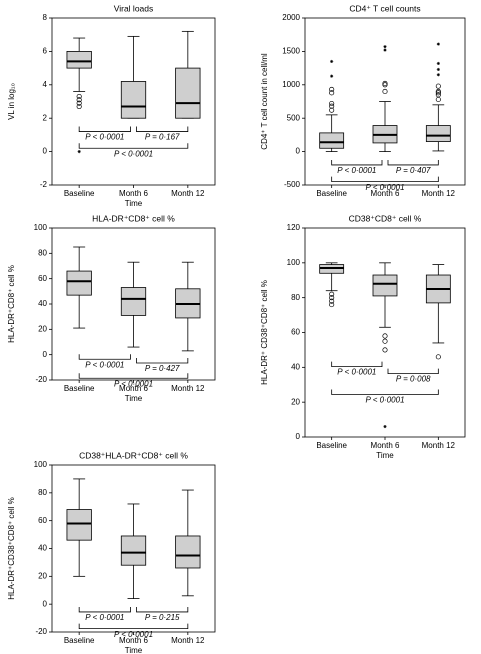 The height and width of the screenshot is (654, 481). What do you see at coordinates (45, 117) in the screenshot?
I see `y-tick-label: 2` at bounding box center [45, 117].